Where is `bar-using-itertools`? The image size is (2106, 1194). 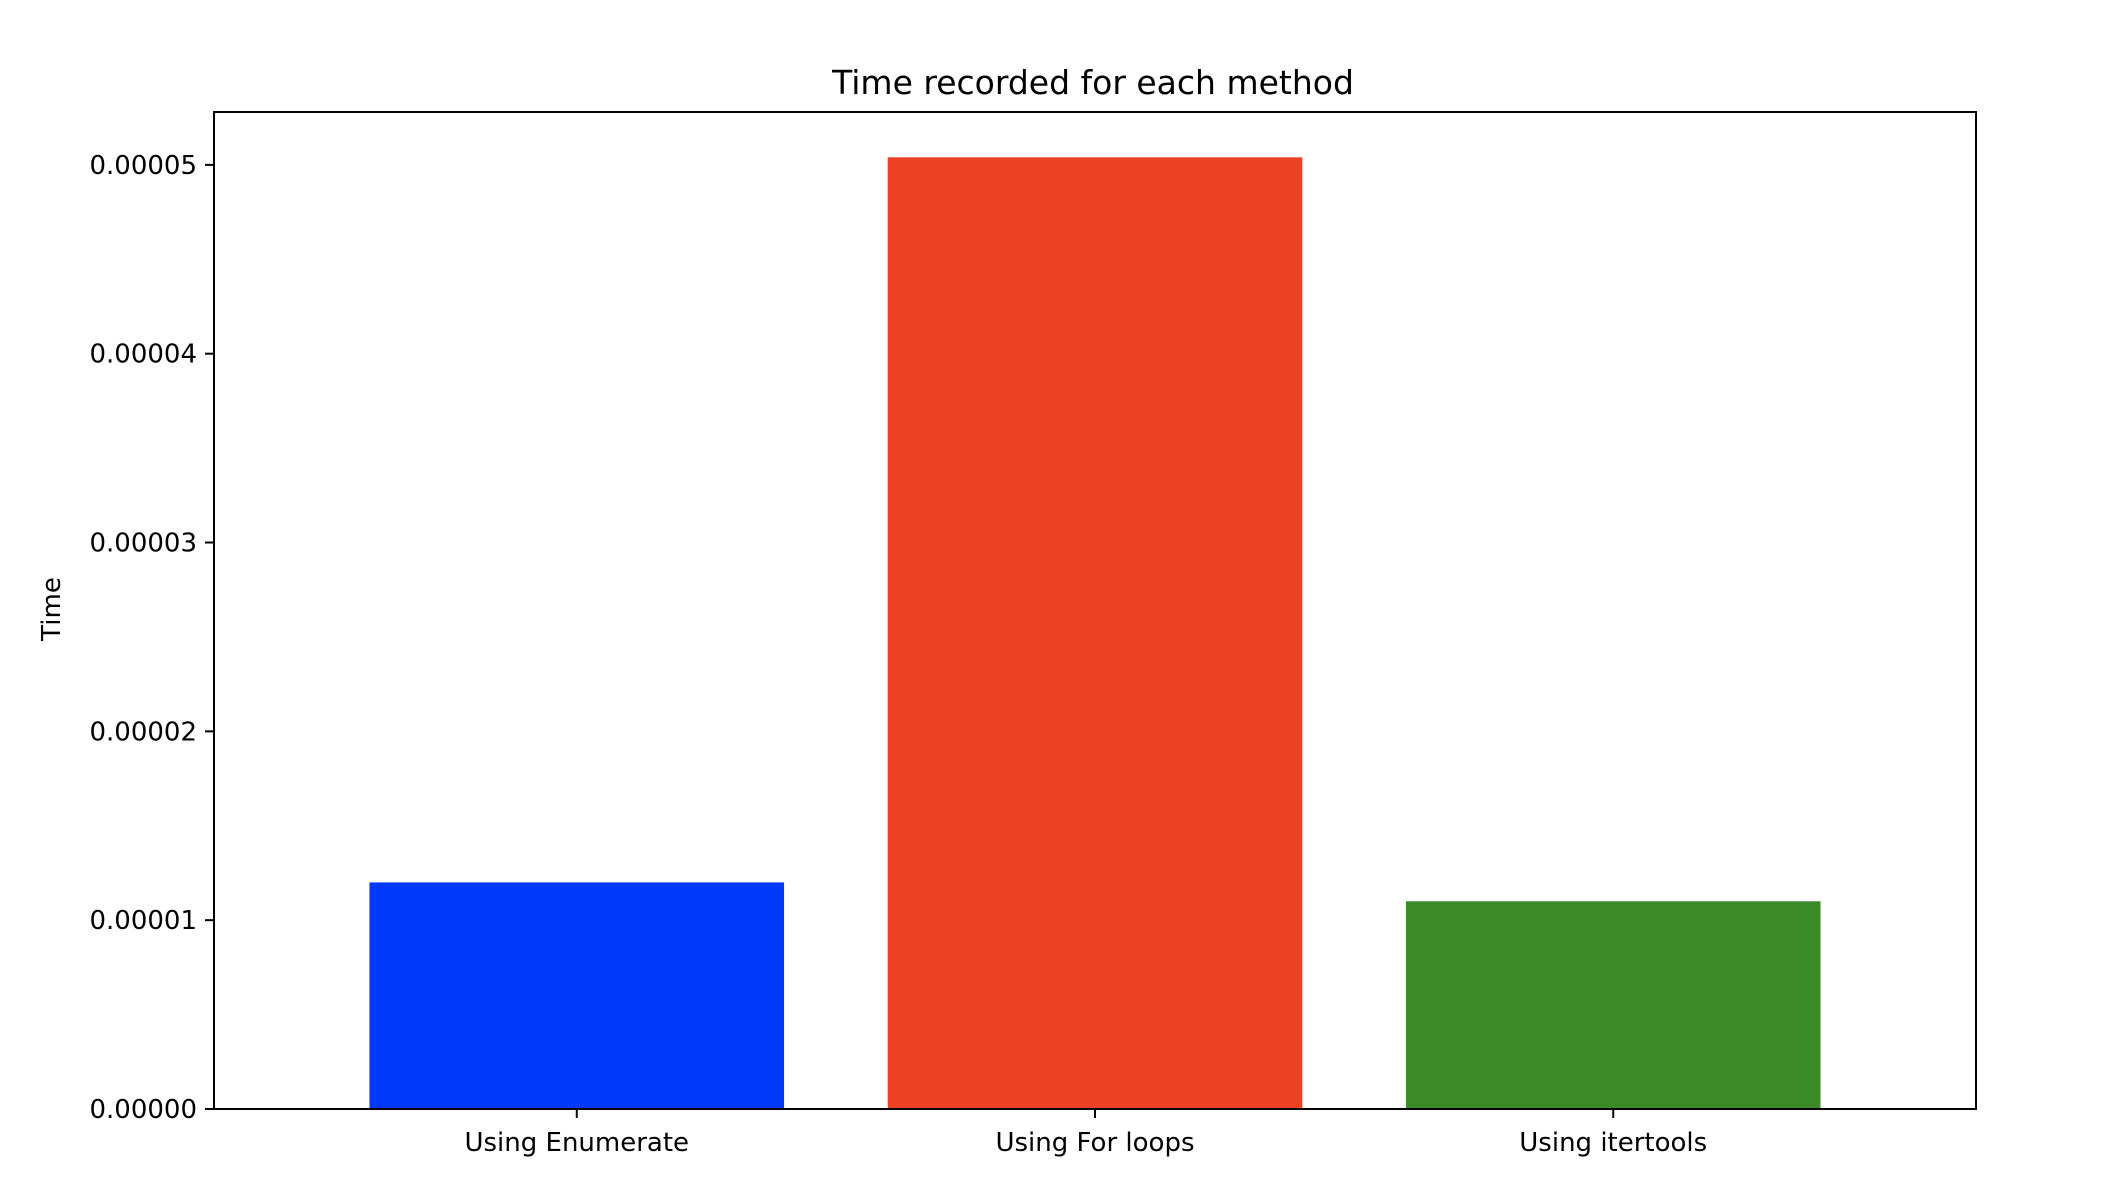 bar-using-itertools is located at coordinates (1613, 1005).